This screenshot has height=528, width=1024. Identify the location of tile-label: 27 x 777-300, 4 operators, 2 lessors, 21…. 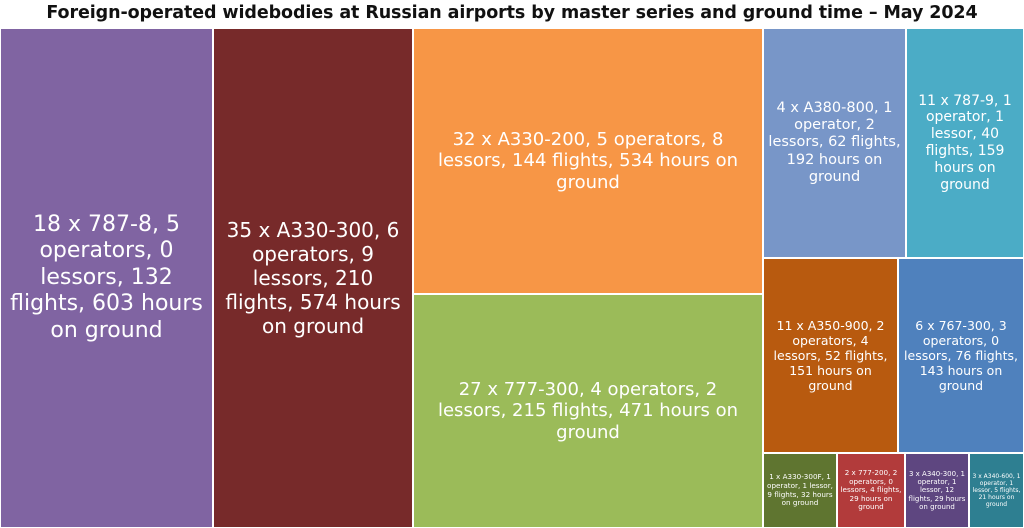
(588, 410).